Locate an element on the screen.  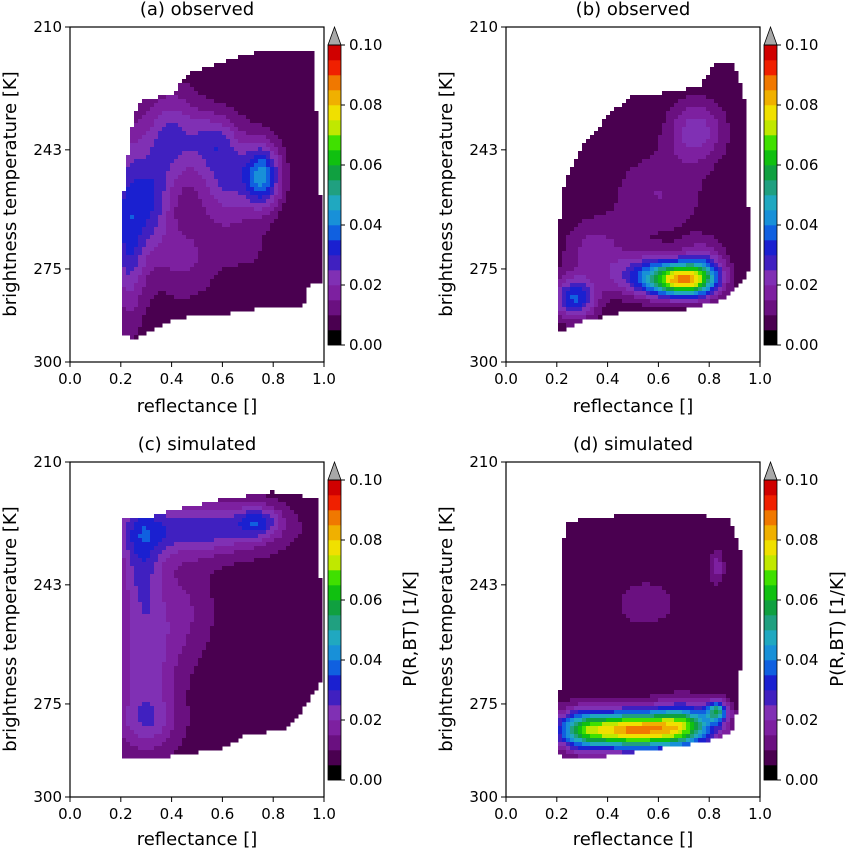
colorbar-tick-label: 0.04 is located at coordinates (801, 225).